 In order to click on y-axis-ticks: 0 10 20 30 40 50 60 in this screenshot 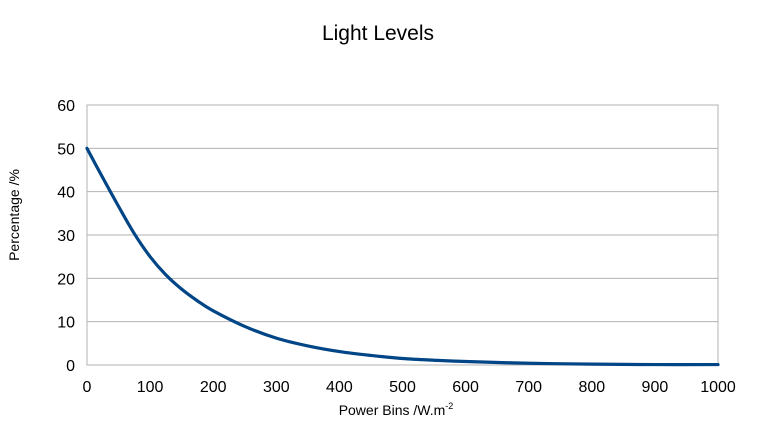, I will do `click(66, 236)`.